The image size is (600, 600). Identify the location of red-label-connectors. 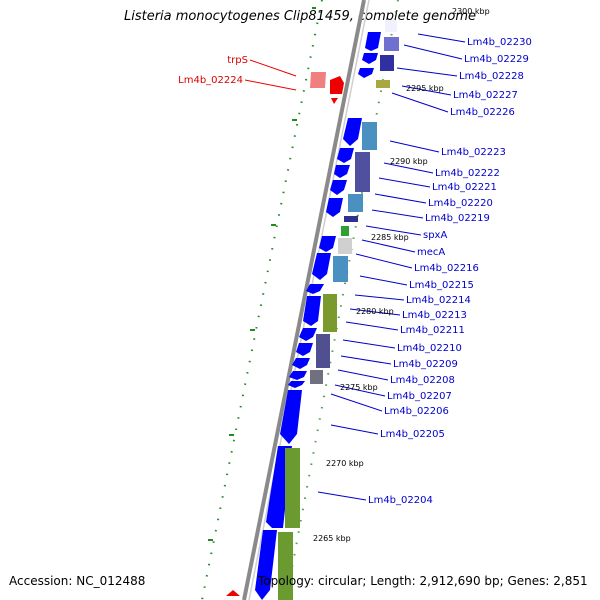
(270, 75).